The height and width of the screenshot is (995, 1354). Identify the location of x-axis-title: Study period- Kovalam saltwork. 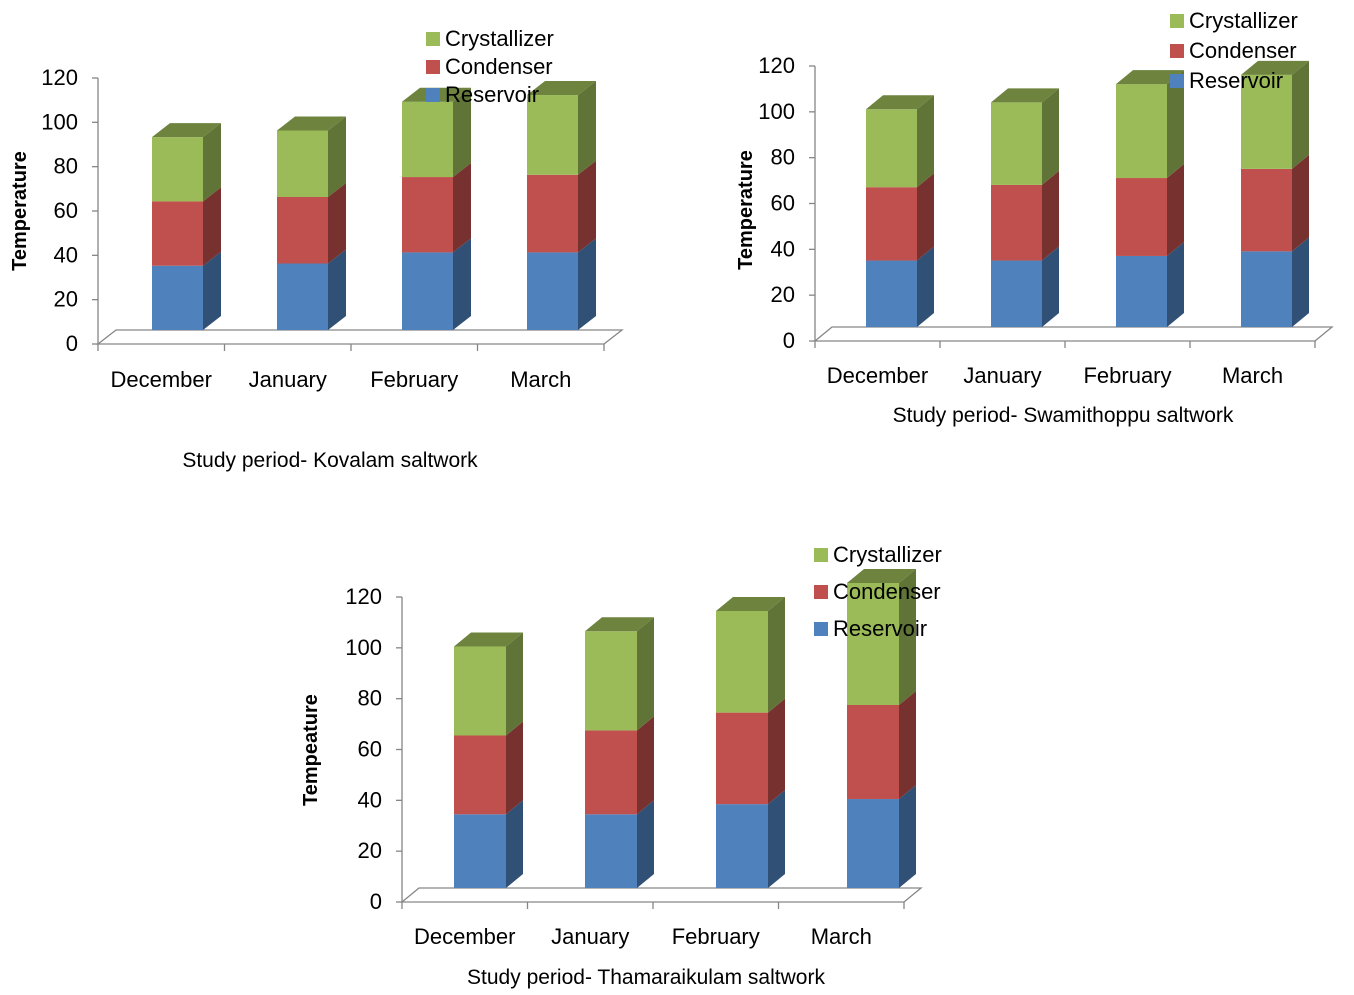
(330, 460).